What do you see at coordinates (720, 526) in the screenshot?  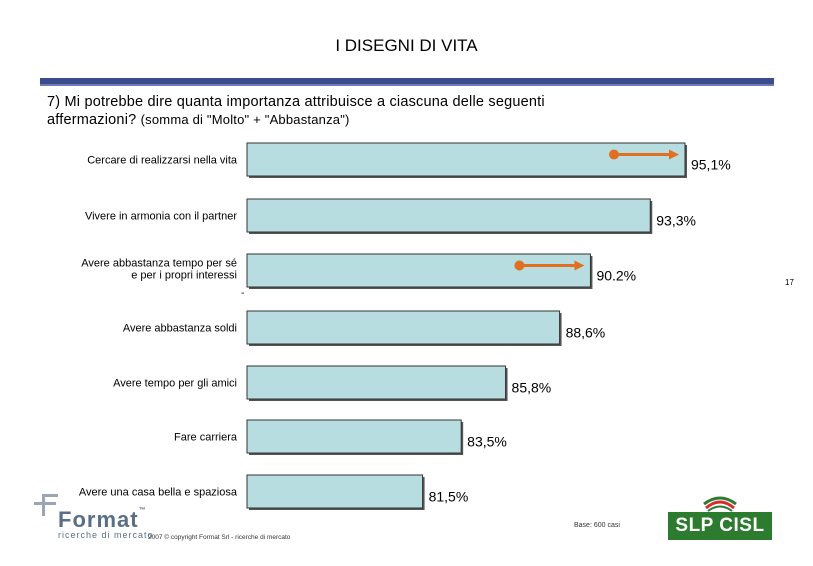 I see `union-name: SLP CISL` at bounding box center [720, 526].